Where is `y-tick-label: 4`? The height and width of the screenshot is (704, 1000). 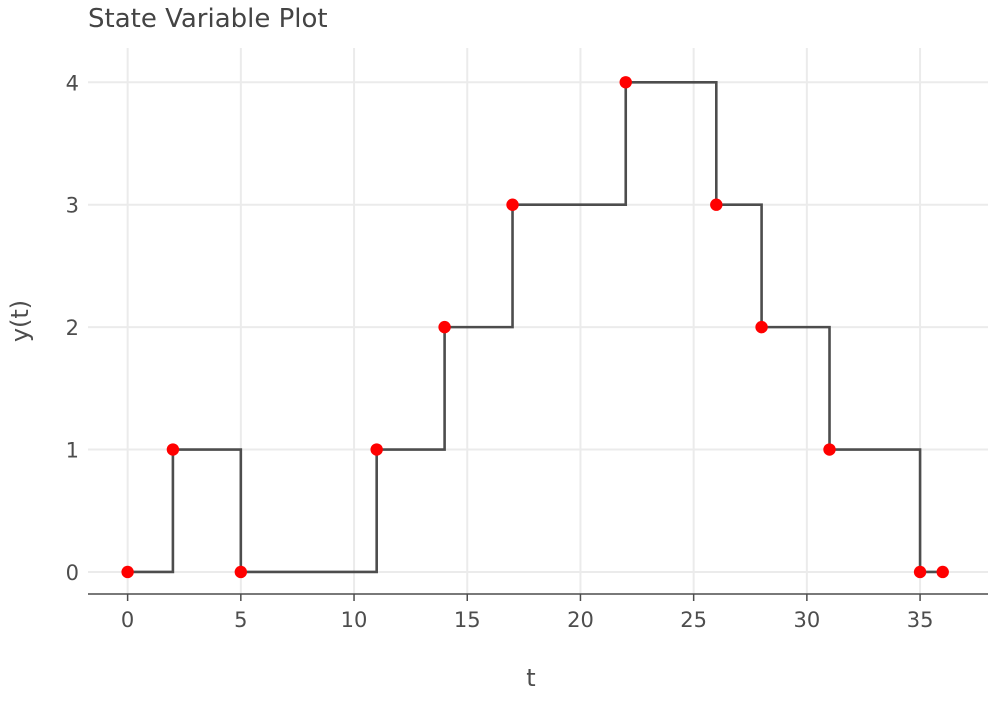
y-tick-label: 4 is located at coordinates (72, 83).